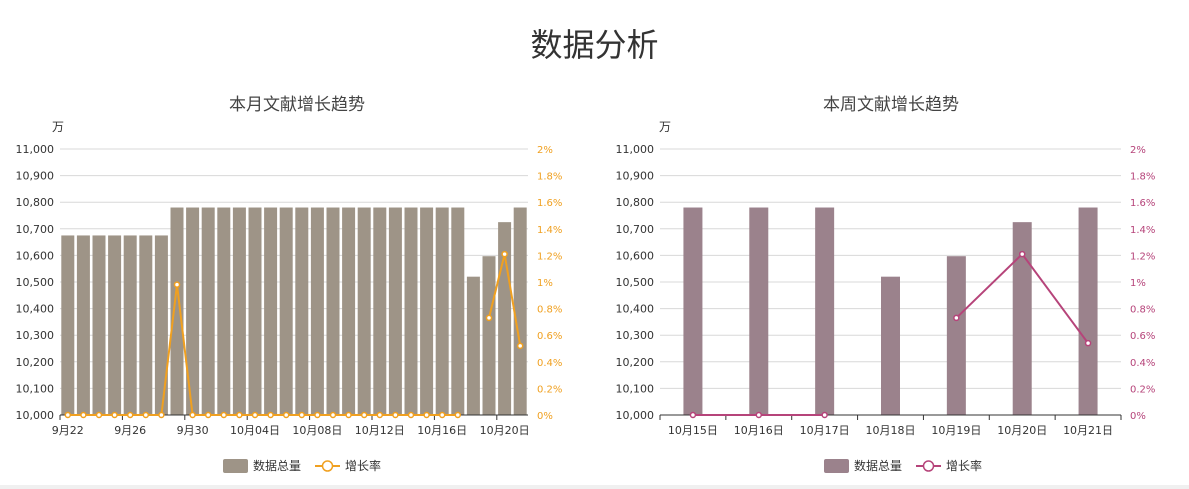 The height and width of the screenshot is (489, 1189). What do you see at coordinates (549, 230) in the screenshot?
I see `y2-tick-label: 1.4%` at bounding box center [549, 230].